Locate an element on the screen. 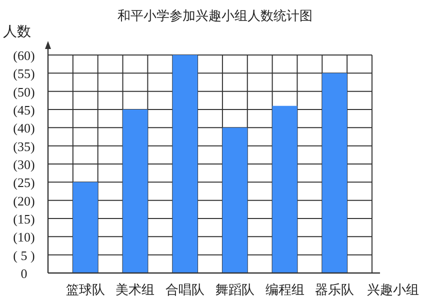  x-tick-label: 合唱队 is located at coordinates (185, 289).